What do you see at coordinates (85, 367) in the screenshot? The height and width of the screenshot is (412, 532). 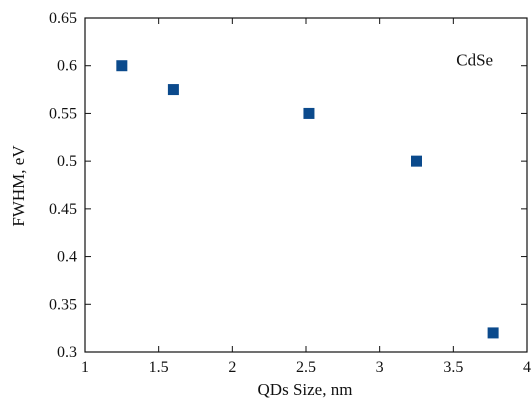 I see `x-tick-label: 1` at bounding box center [85, 367].